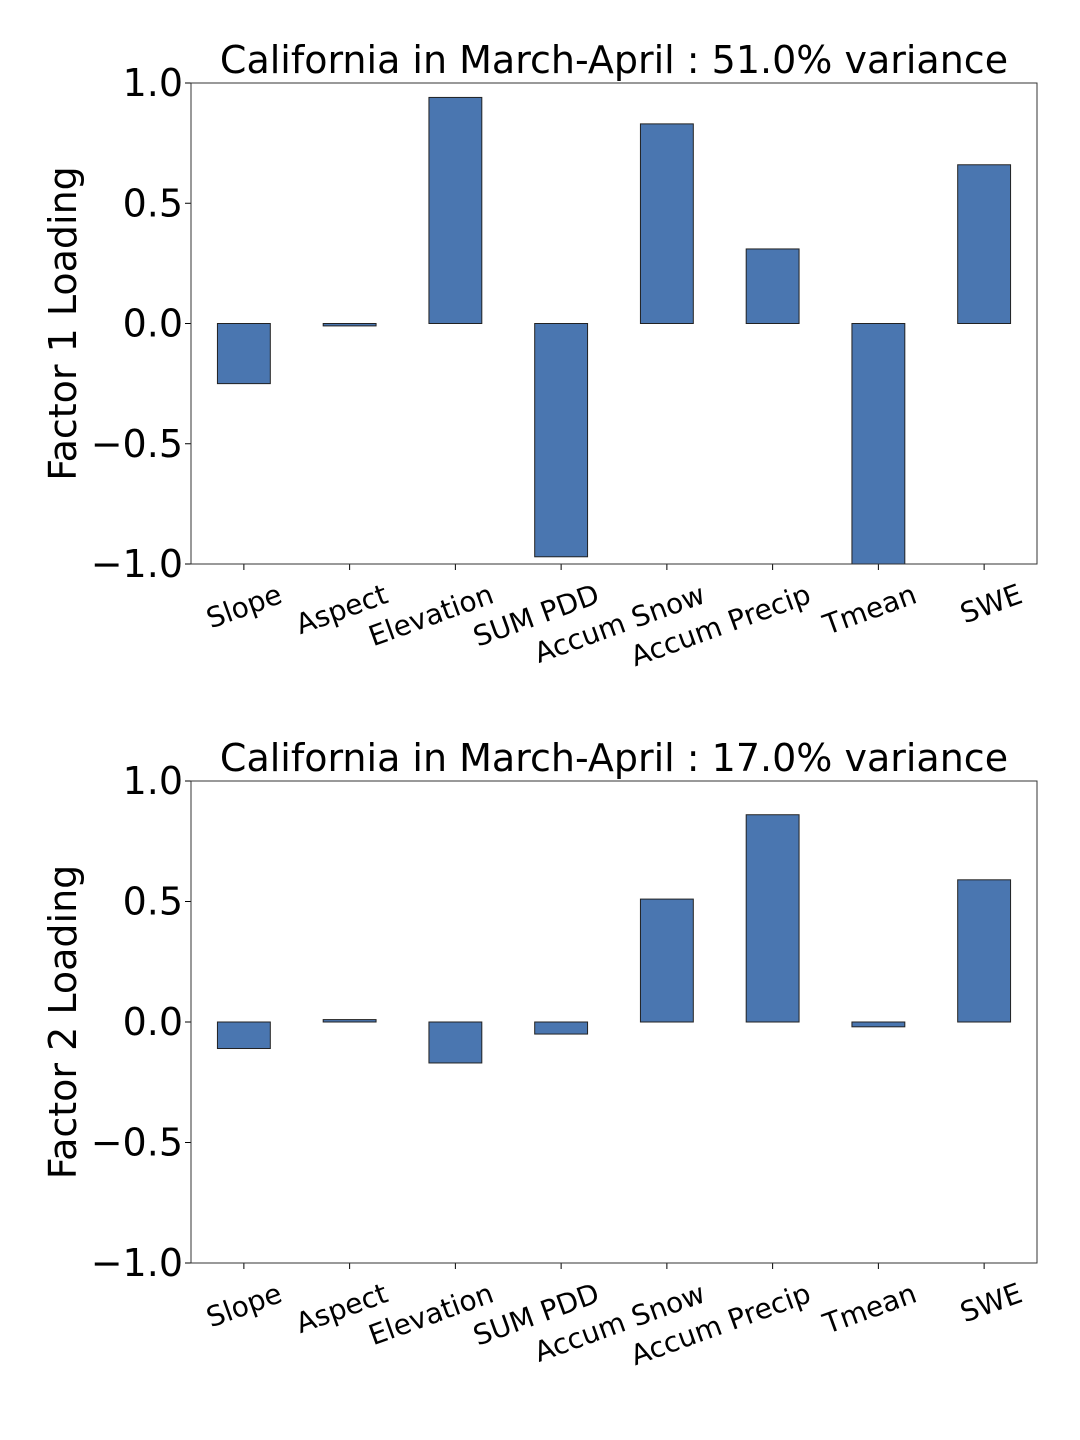 The width and height of the screenshot is (1080, 1440). Describe the element at coordinates (63, 1022) in the screenshot. I see `y-axis-label: Factor 2 Loading` at that location.